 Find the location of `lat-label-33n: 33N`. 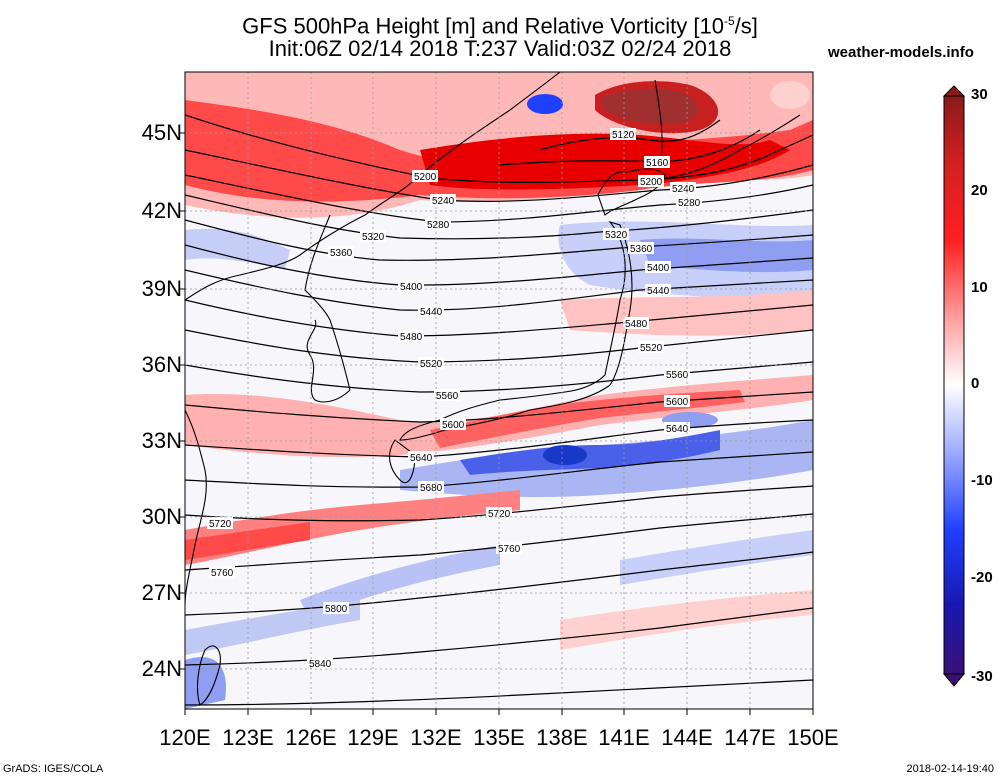

lat-label-33n: 33N is located at coordinates (161, 440).